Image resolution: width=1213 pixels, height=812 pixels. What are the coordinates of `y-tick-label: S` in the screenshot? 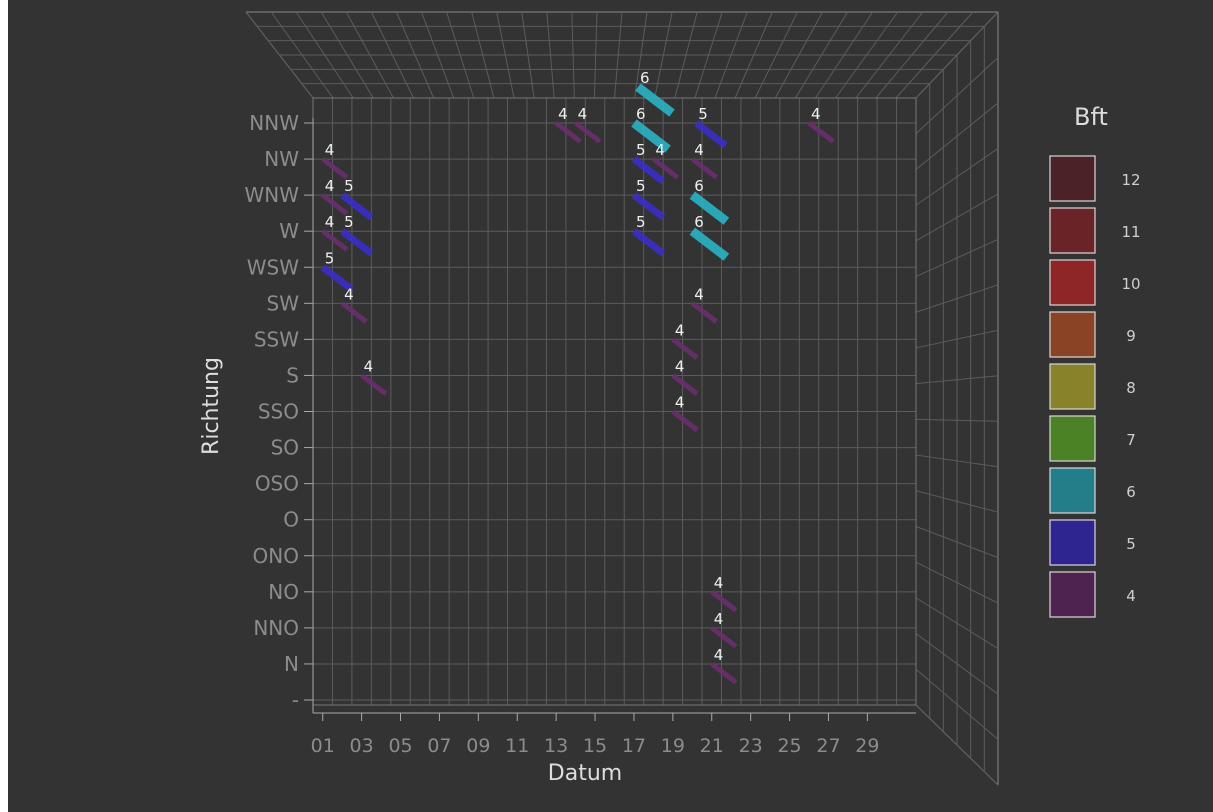 It's located at (292, 375).